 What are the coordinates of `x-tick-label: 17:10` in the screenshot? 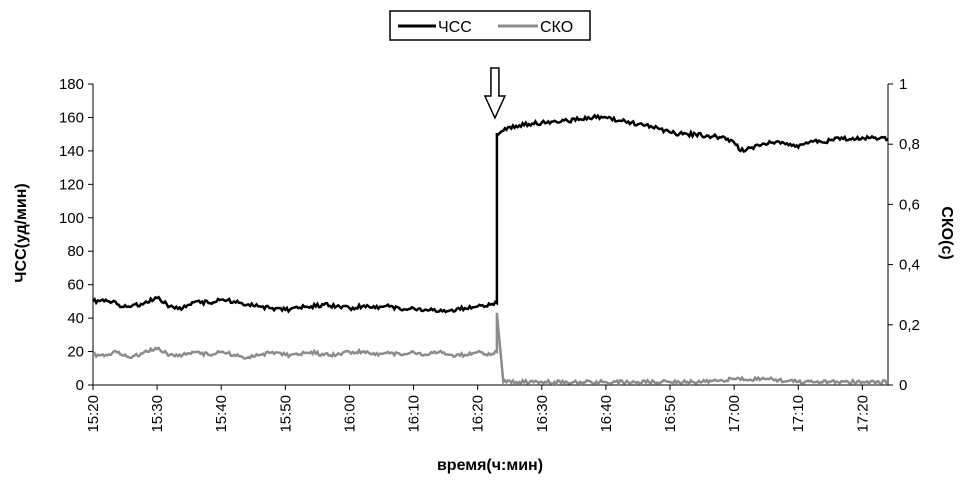 It's located at (798, 414).